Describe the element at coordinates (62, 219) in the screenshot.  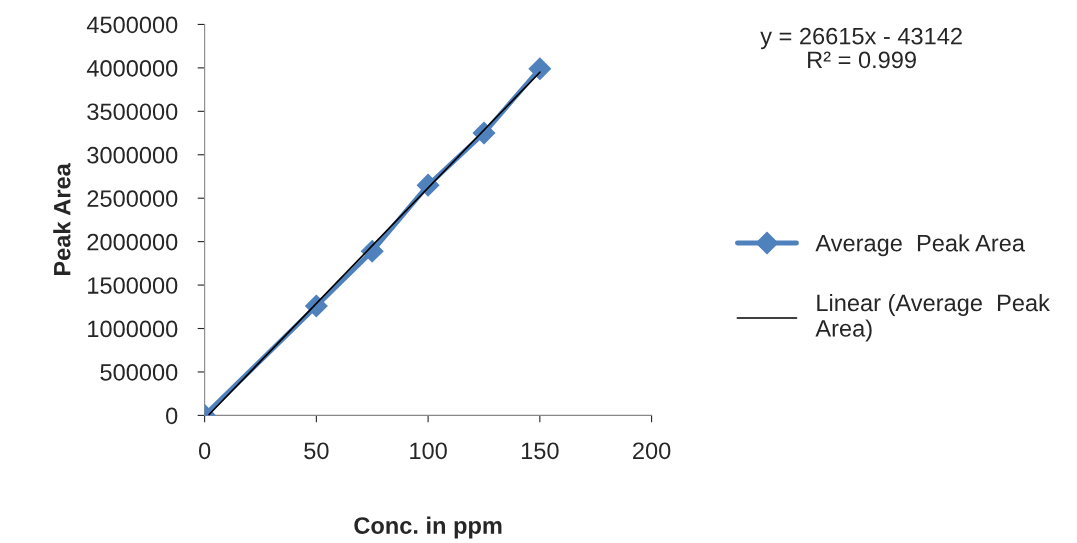
I see `y-axis-title: Peak Area` at that location.